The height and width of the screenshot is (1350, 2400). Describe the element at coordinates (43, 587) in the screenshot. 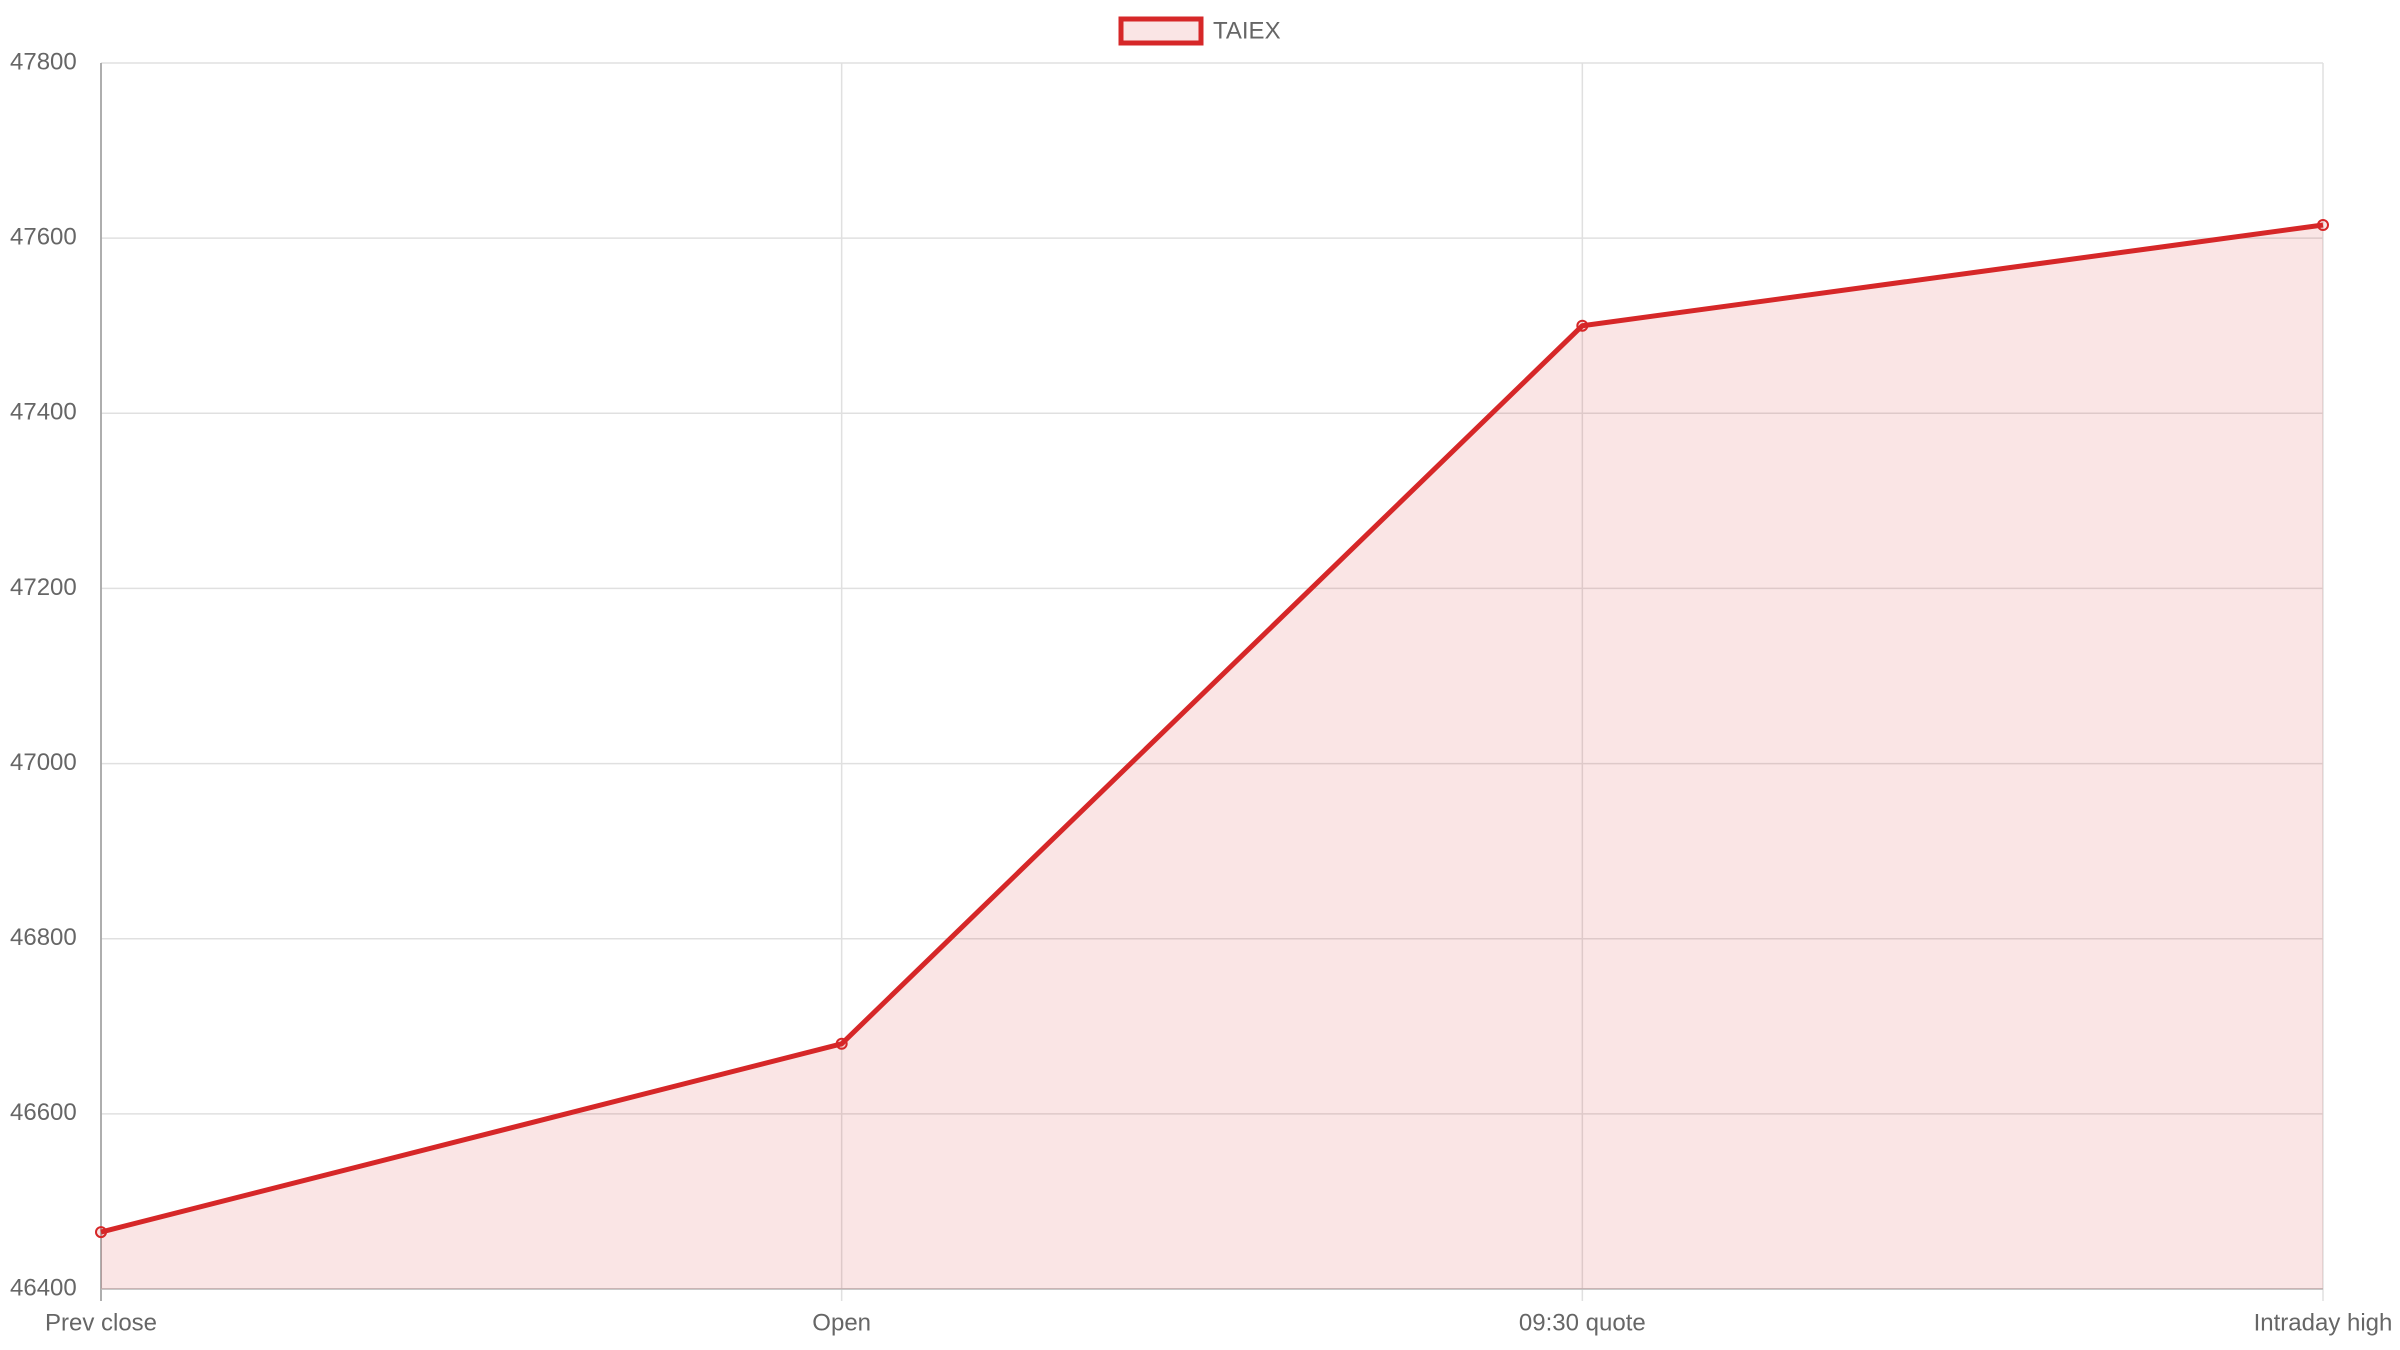

I see `y-tick-label: 47200` at that location.